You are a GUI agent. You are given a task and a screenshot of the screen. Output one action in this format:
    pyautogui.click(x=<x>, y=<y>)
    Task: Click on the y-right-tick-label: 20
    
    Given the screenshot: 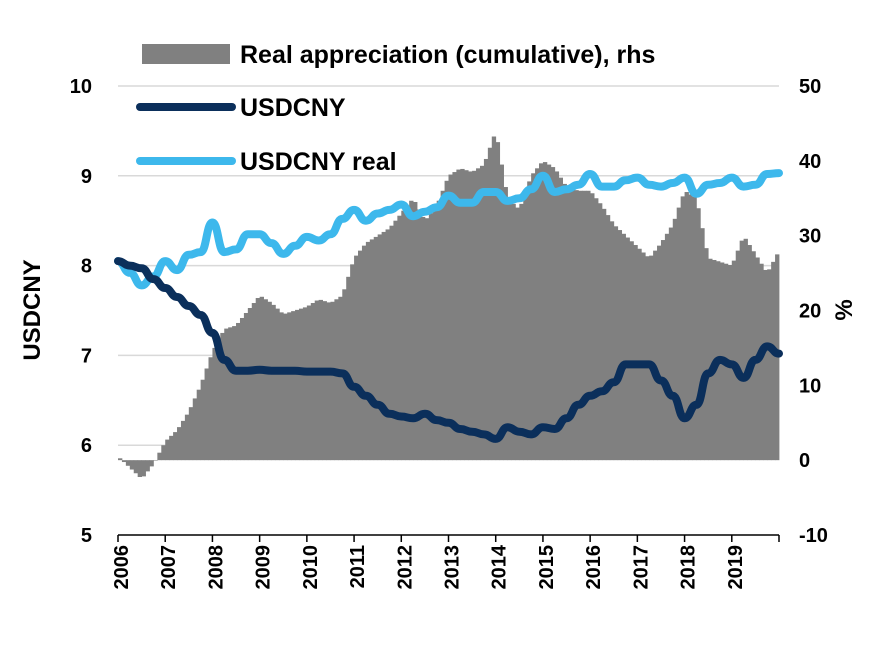 What is the action you would take?
    pyautogui.click(x=810, y=312)
    